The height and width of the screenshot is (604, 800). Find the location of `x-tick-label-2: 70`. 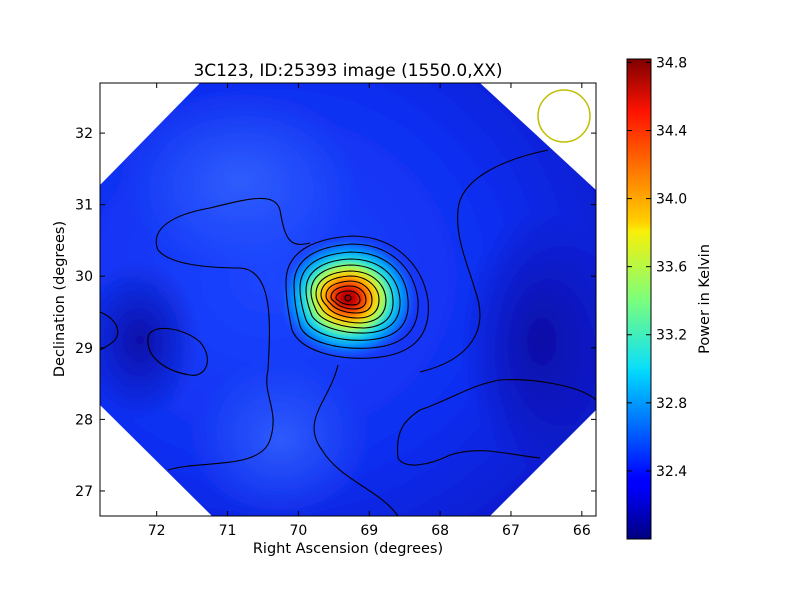

x-tick-label-2: 70 is located at coordinates (298, 531).